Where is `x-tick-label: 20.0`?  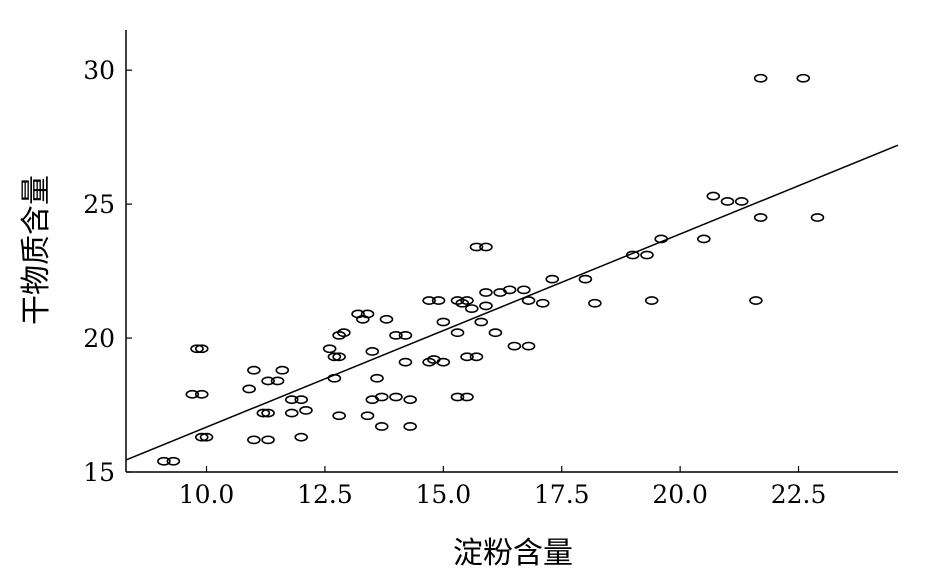 x-tick-label: 20.0 is located at coordinates (680, 494).